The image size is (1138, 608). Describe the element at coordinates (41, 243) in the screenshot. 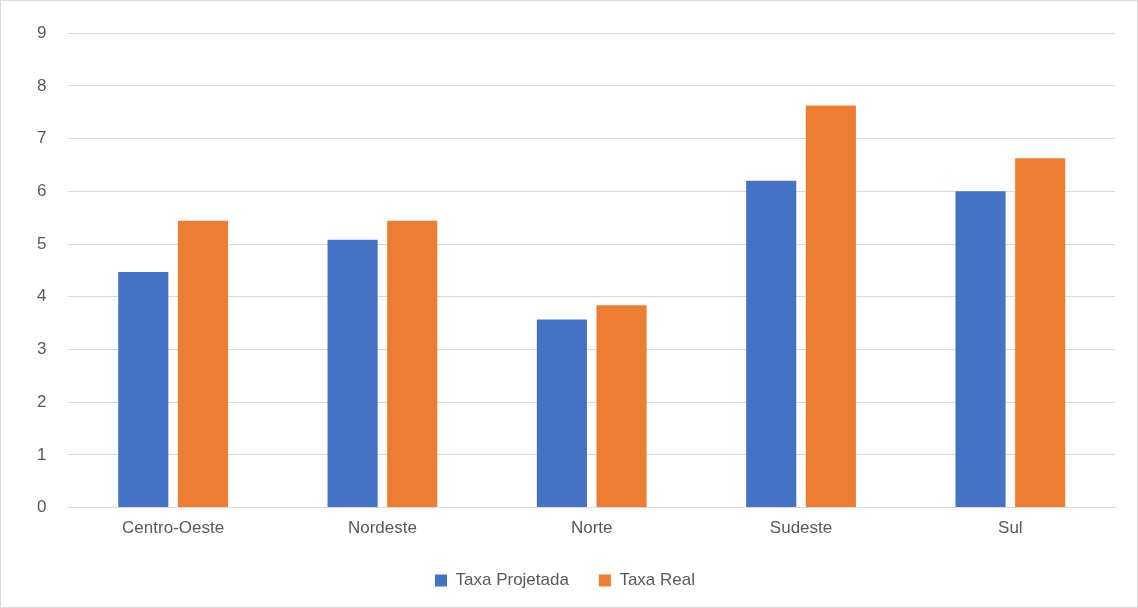

I see `y-tick-label: 5` at that location.